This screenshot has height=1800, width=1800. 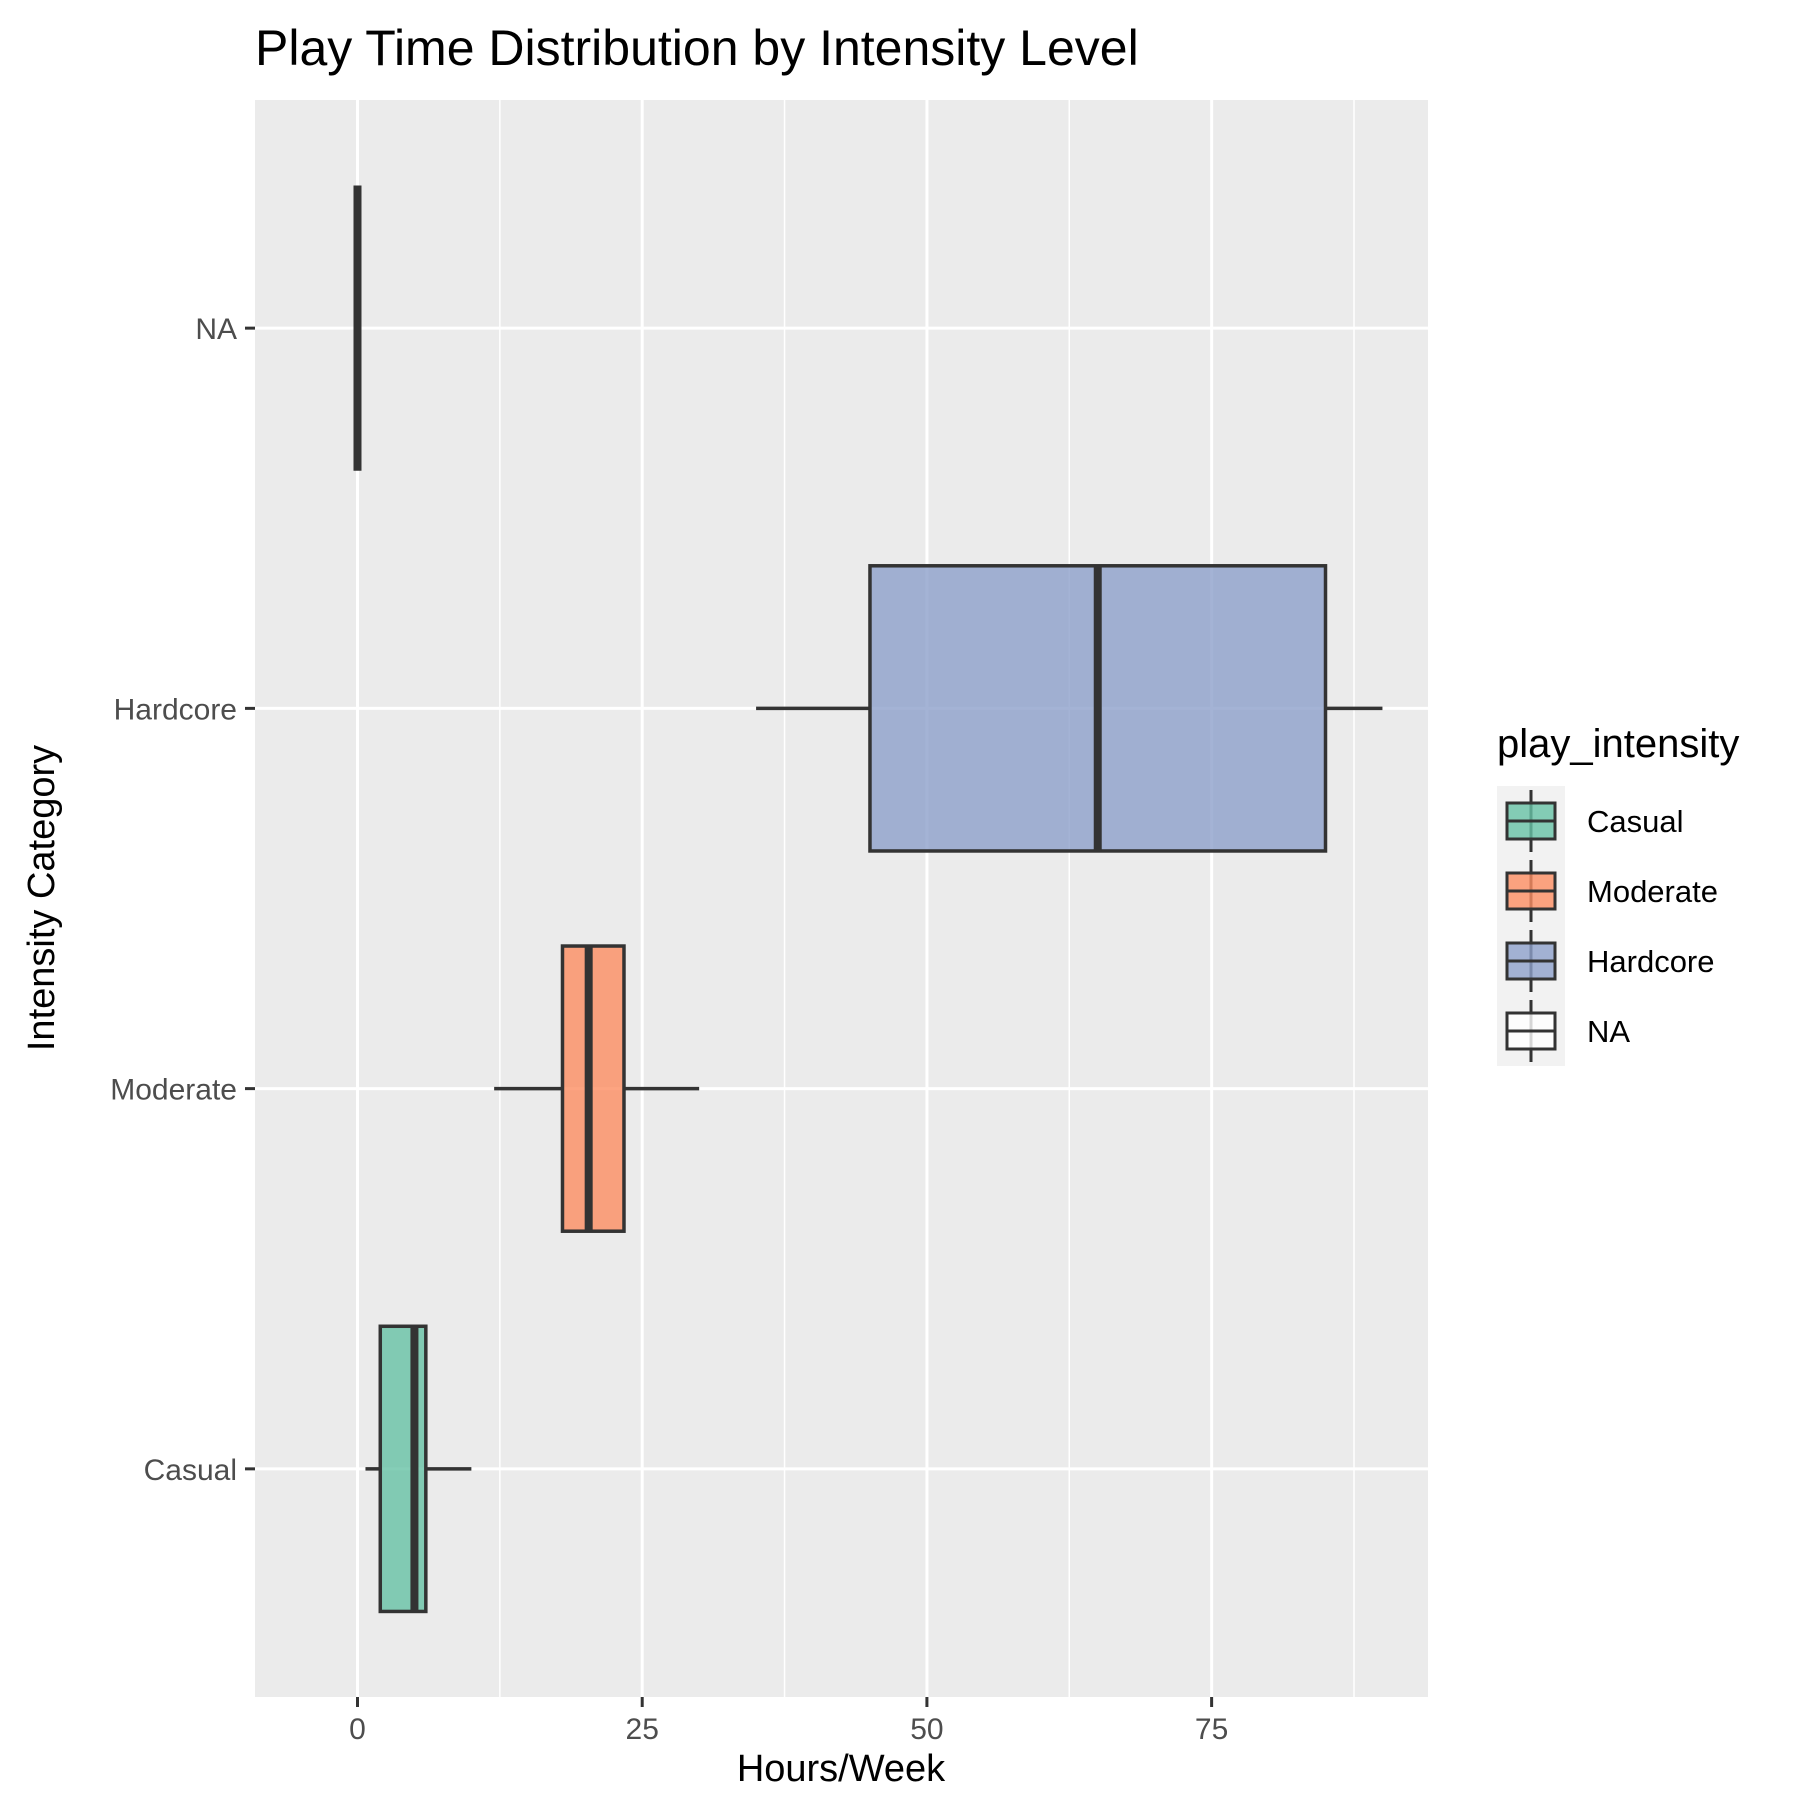 What do you see at coordinates (841, 1769) in the screenshot?
I see `x-axis-title: Hours/Week` at bounding box center [841, 1769].